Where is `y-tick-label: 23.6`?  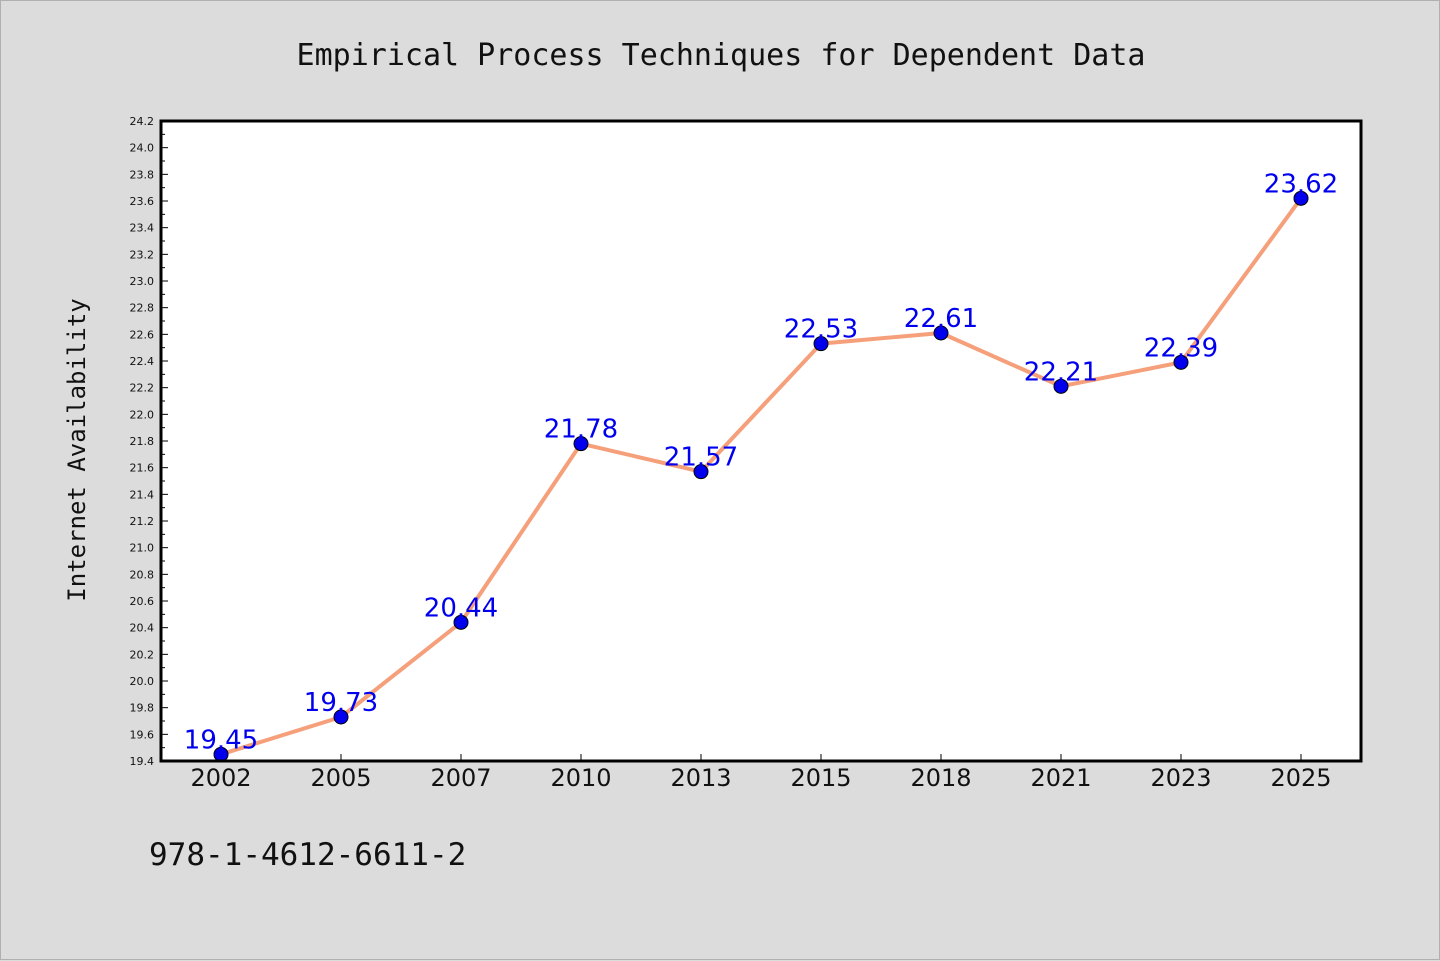
y-tick-label: 23.6 is located at coordinates (142, 201).